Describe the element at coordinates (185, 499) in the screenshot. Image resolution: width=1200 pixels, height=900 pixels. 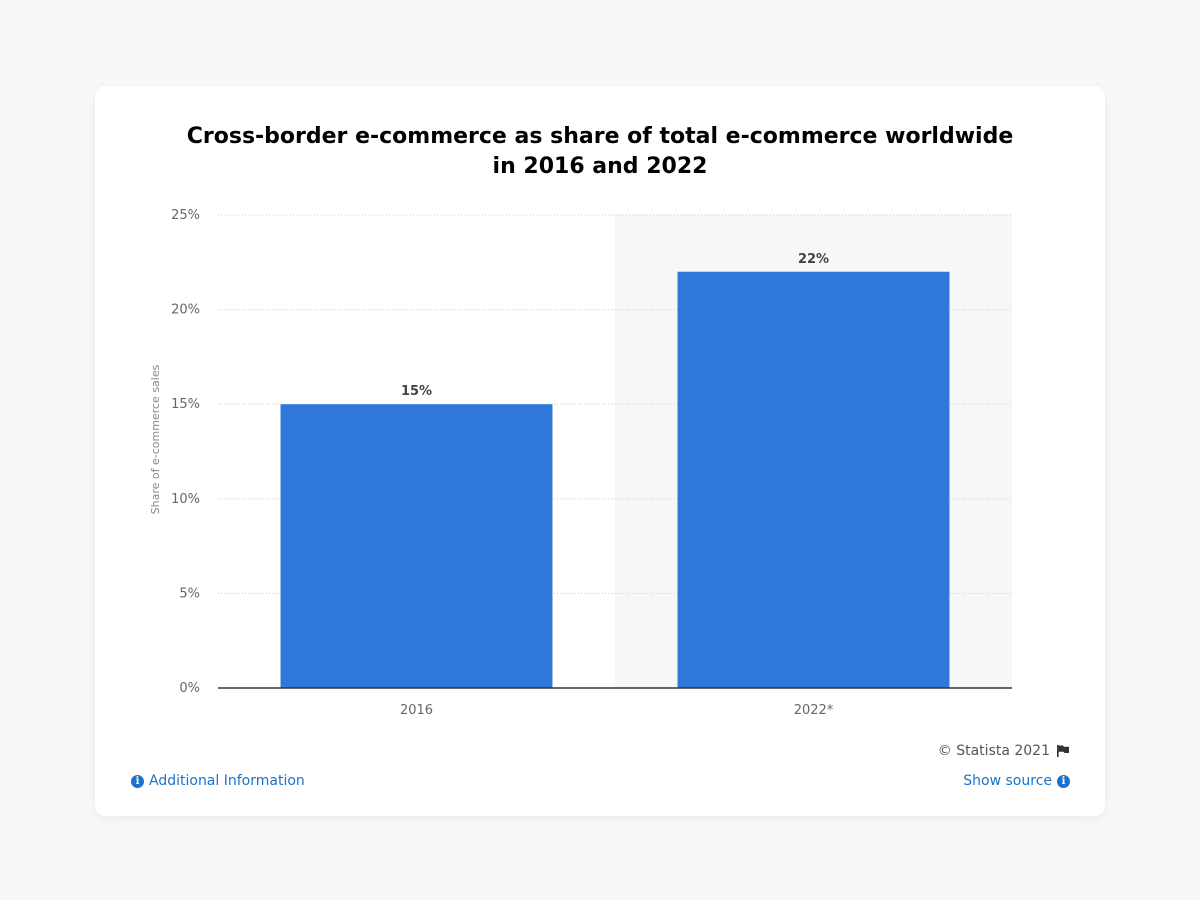
I see `y-tick-label: 10%` at that location.